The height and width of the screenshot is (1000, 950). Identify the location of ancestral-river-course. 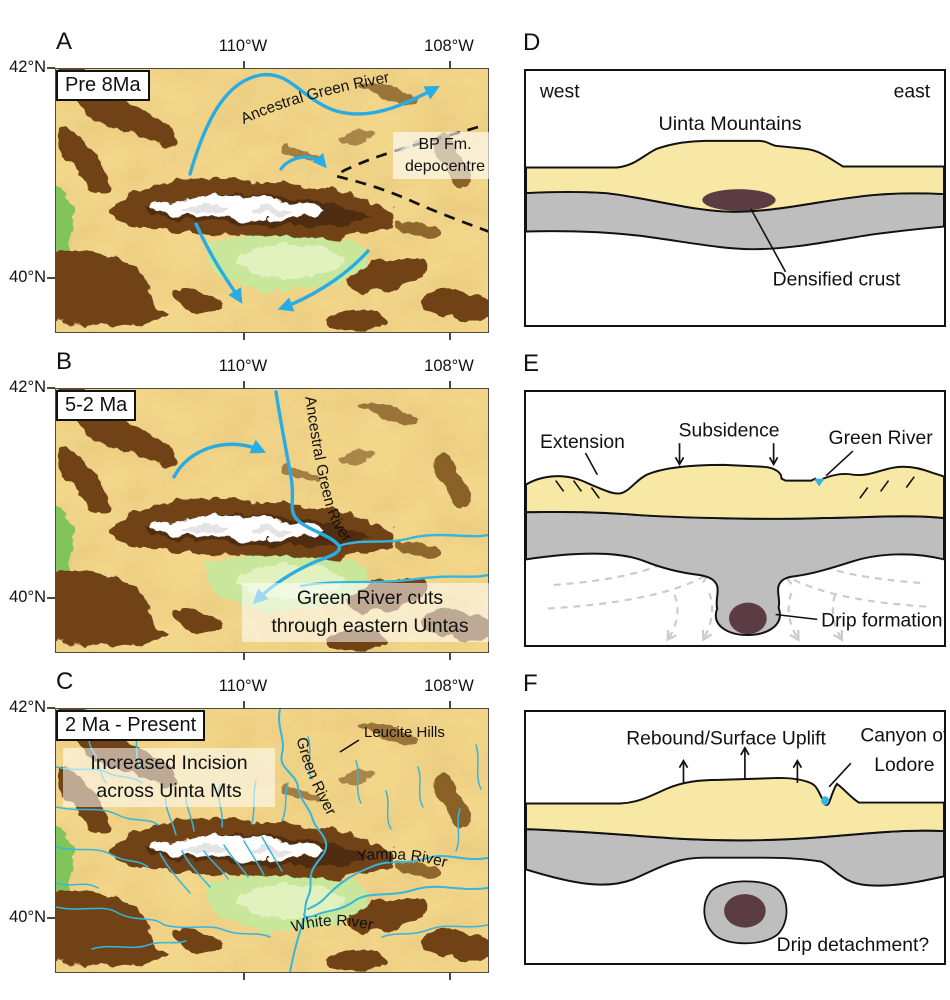
(297, 497).